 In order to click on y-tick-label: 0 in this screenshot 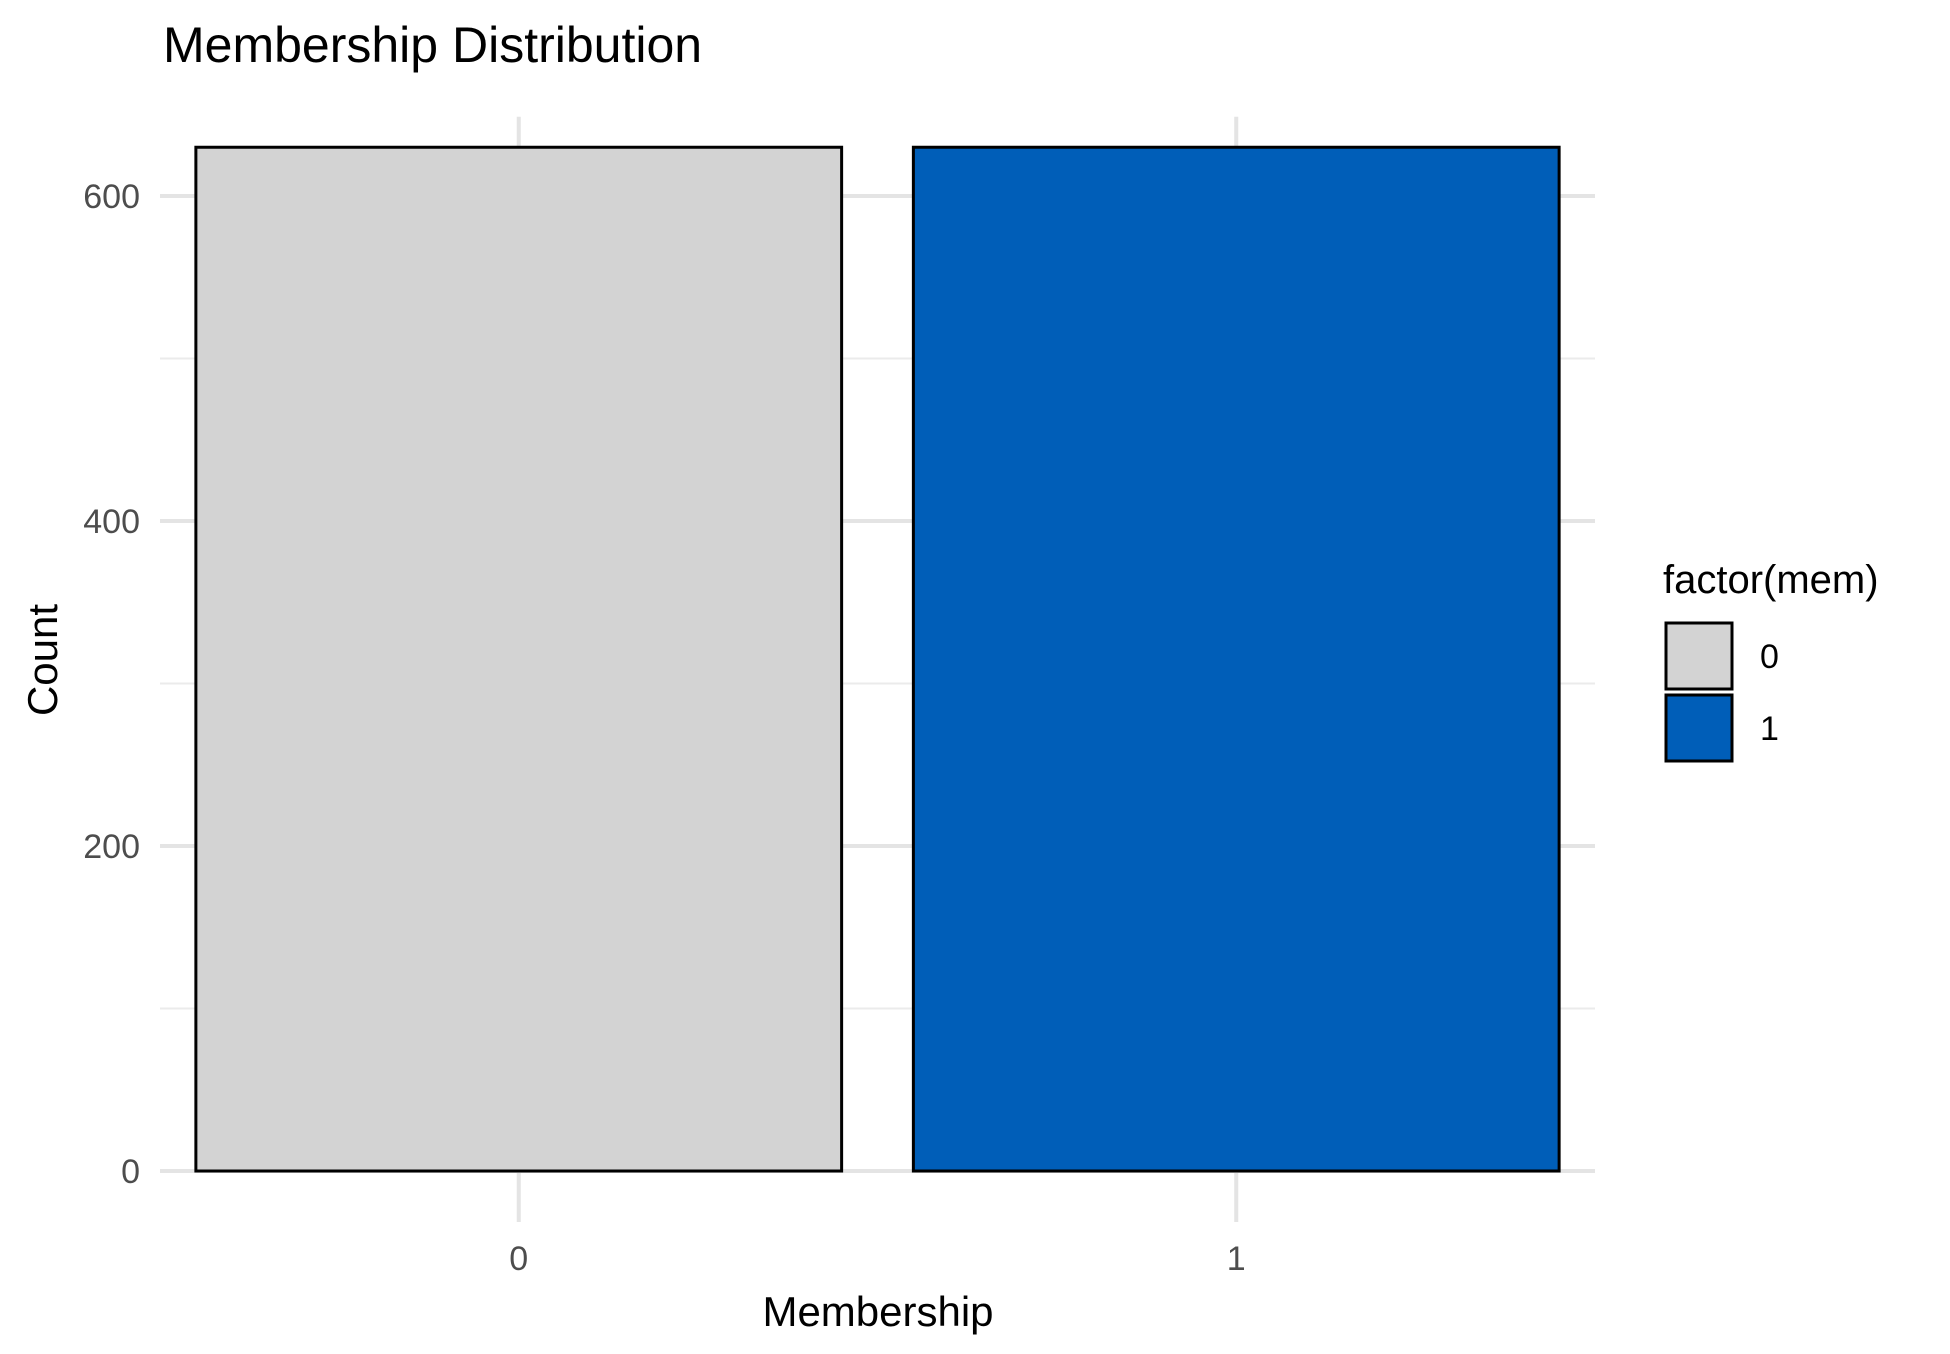, I will do `click(130, 1172)`.